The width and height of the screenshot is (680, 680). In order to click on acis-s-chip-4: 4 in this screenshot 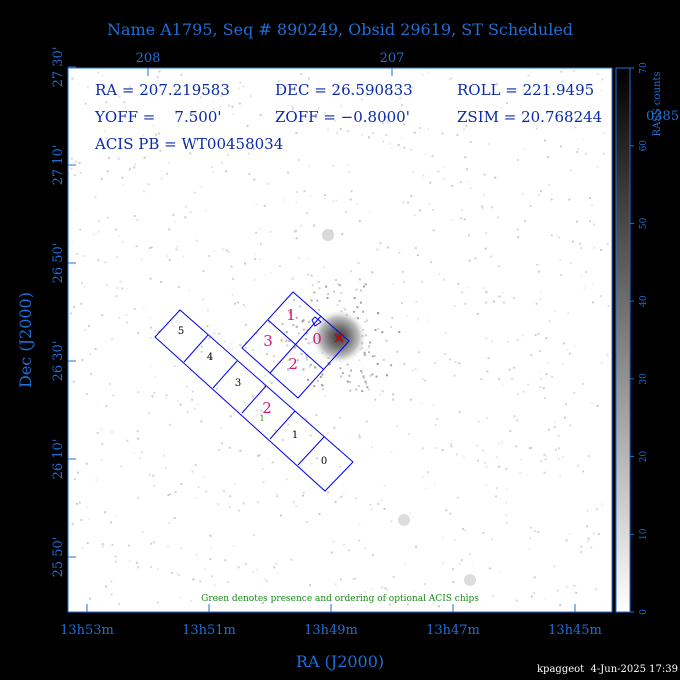, I will do `click(210, 357)`.